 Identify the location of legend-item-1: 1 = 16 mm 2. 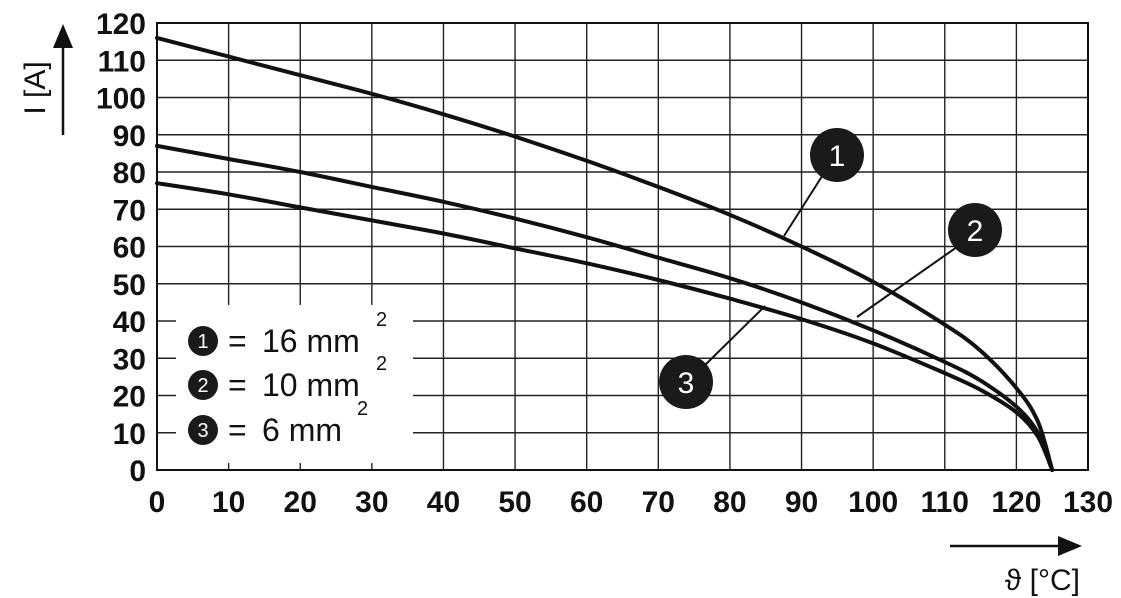
(287, 334).